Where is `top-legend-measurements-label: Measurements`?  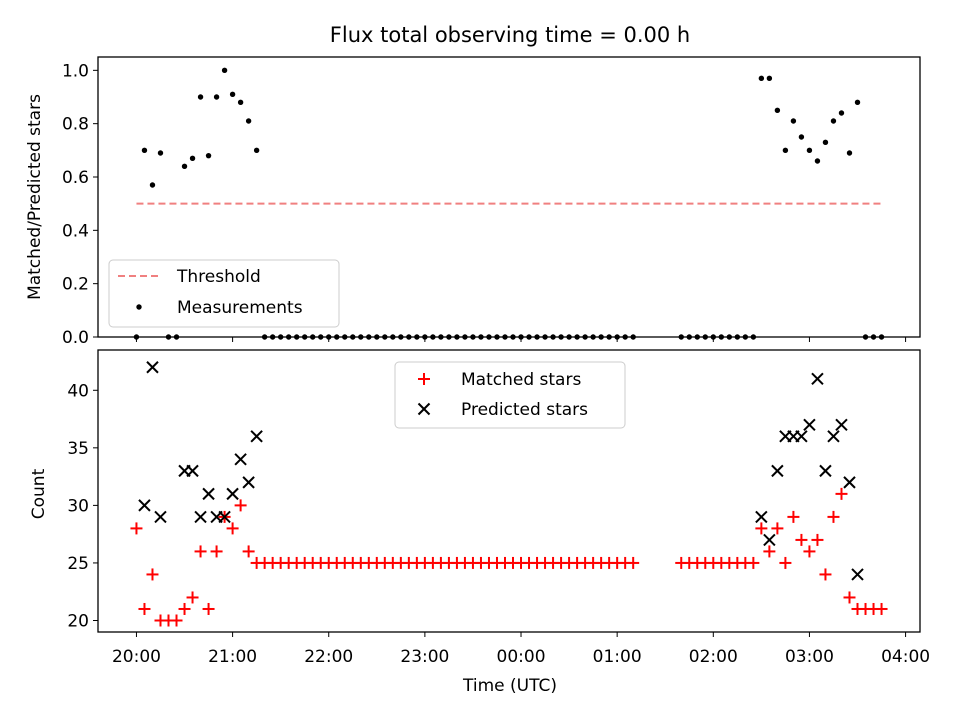 top-legend-measurements-label: Measurements is located at coordinates (240, 308).